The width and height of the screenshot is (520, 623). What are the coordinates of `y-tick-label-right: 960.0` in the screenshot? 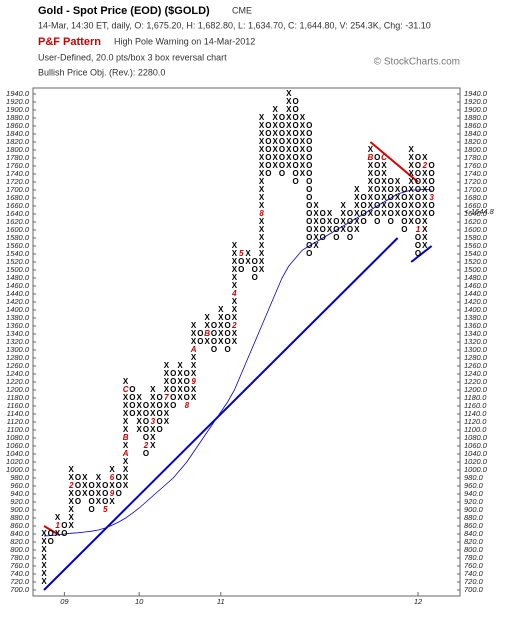 It's located at (474, 485).